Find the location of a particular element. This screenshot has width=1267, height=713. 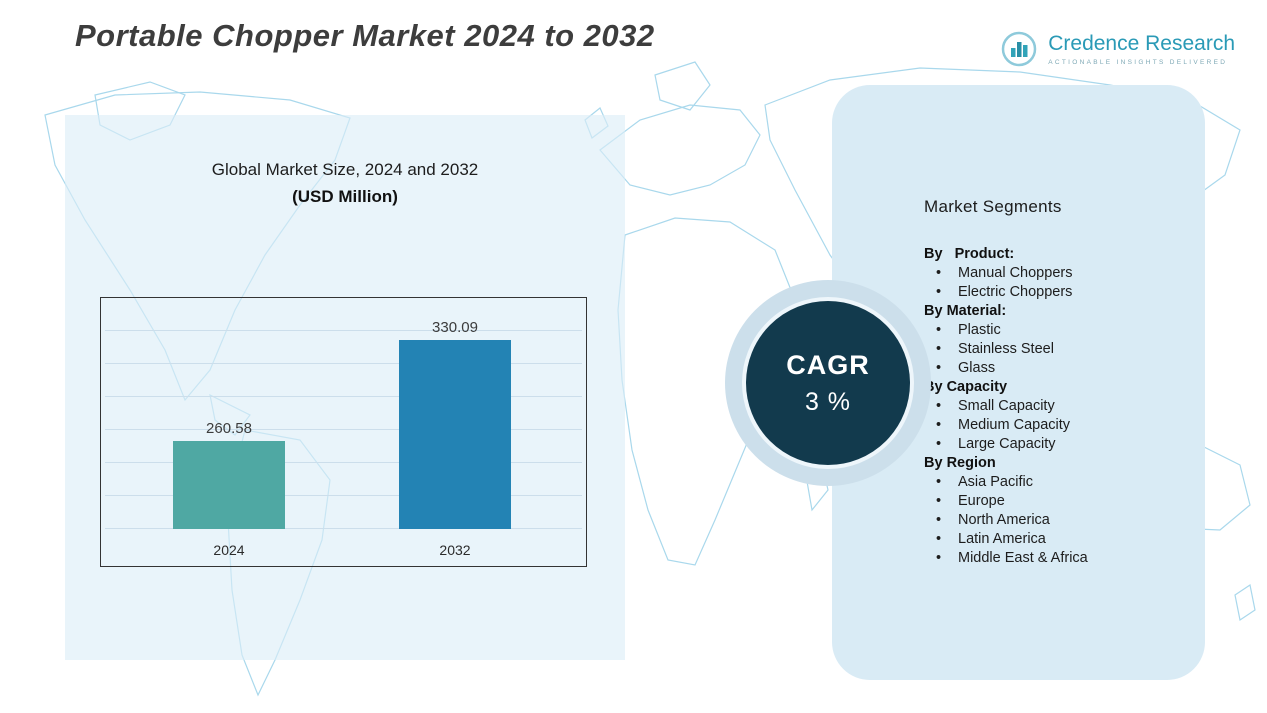

bar-group-2032: 330.09 is located at coordinates (455, 424).